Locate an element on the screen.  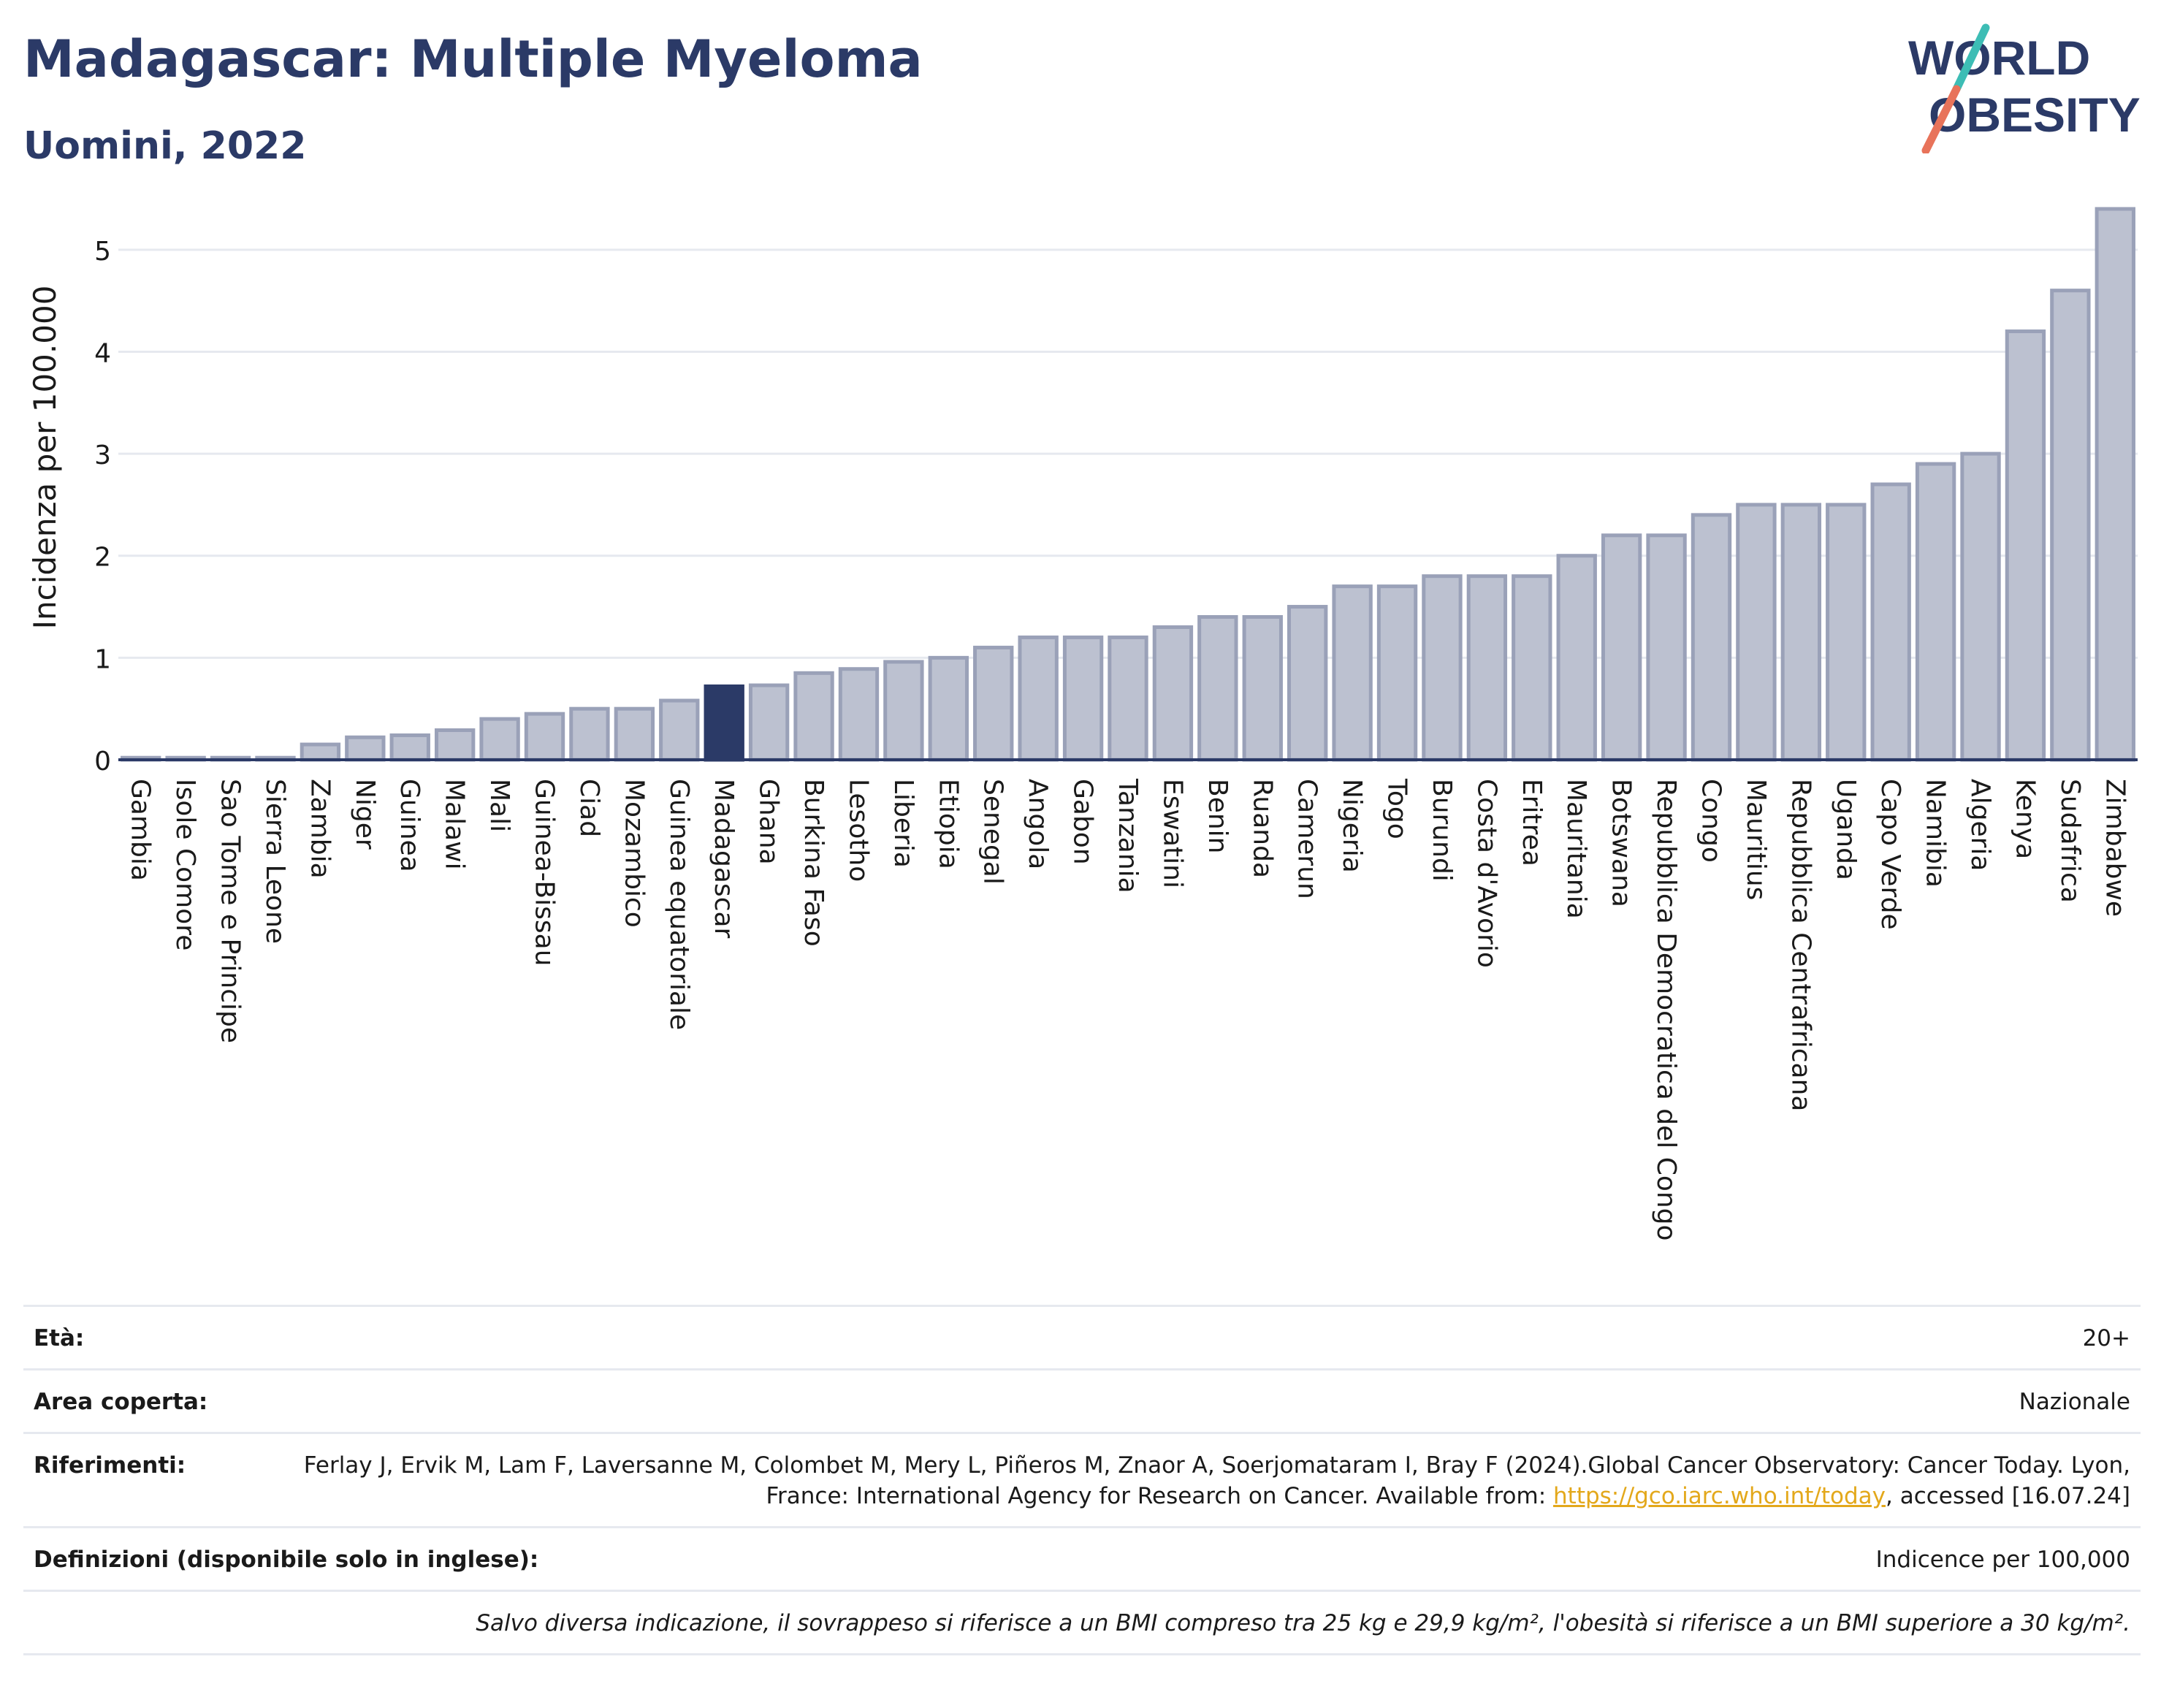
bar-congo is located at coordinates (1711, 637).